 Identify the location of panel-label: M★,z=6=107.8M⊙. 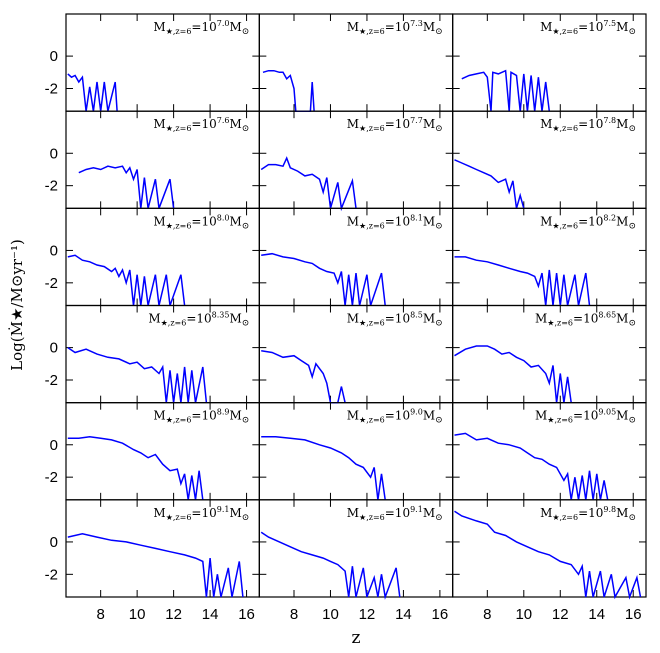
(588, 125).